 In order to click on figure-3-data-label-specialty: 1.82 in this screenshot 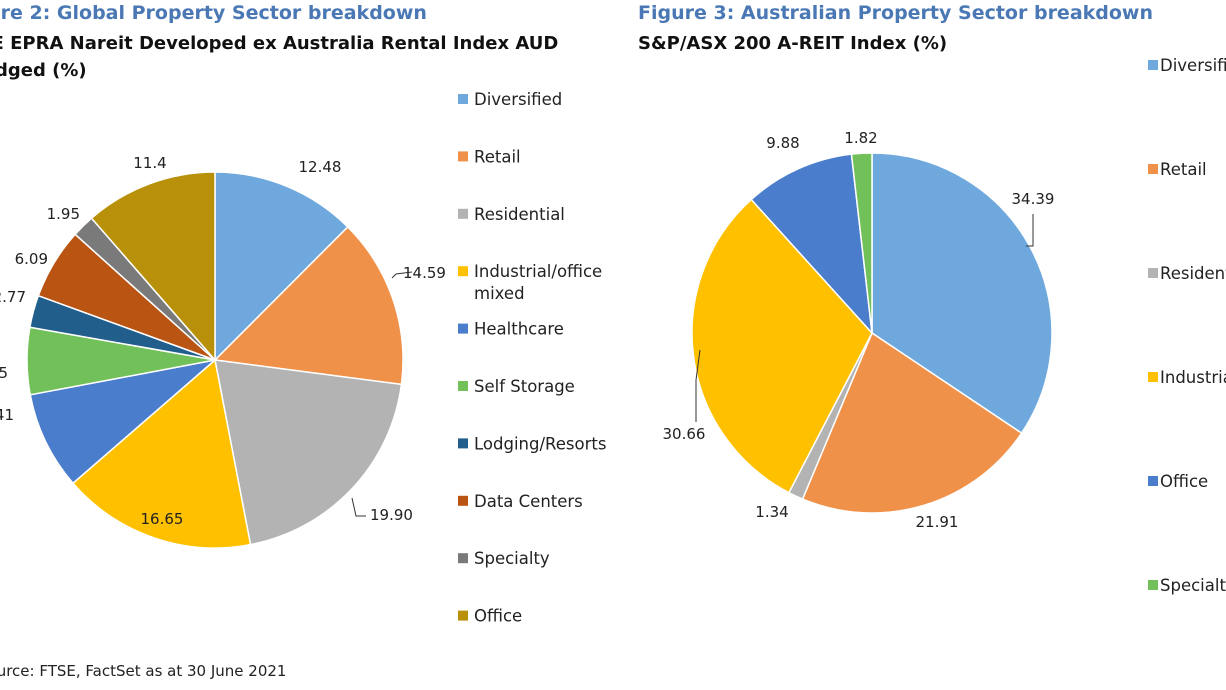, I will do `click(860, 138)`.